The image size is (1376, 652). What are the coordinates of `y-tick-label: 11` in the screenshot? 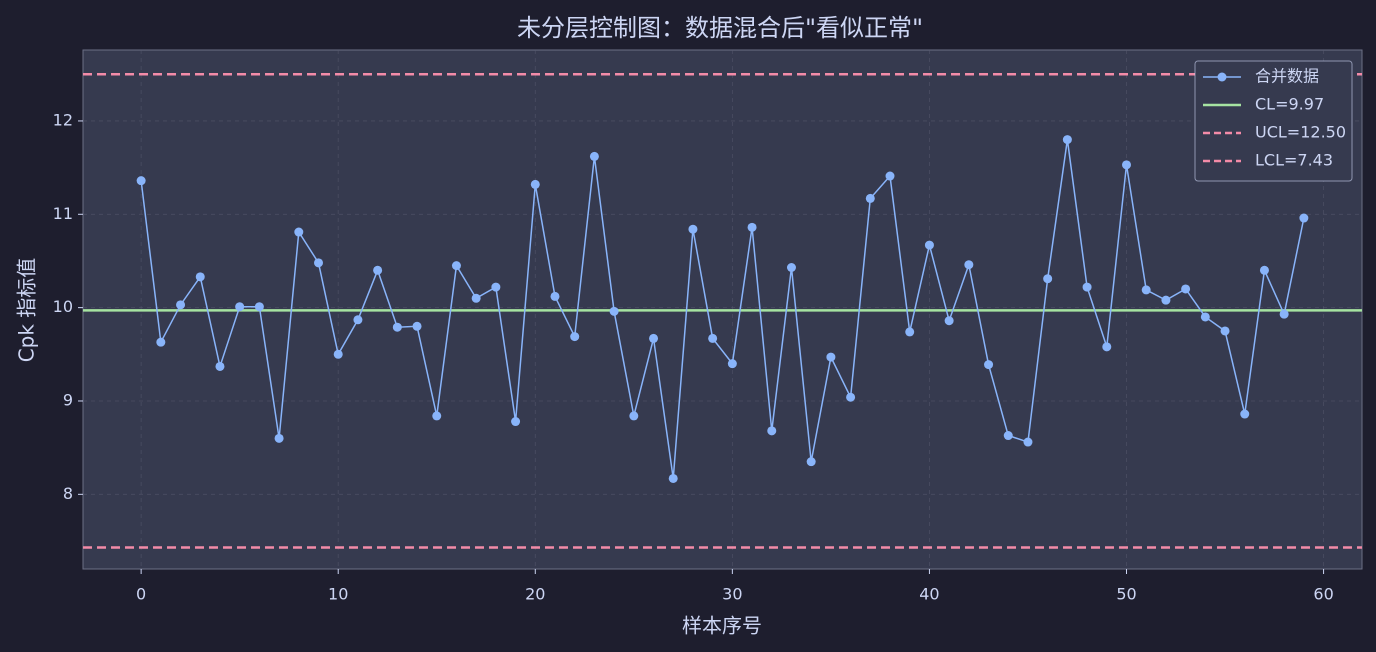 It's located at (63, 213).